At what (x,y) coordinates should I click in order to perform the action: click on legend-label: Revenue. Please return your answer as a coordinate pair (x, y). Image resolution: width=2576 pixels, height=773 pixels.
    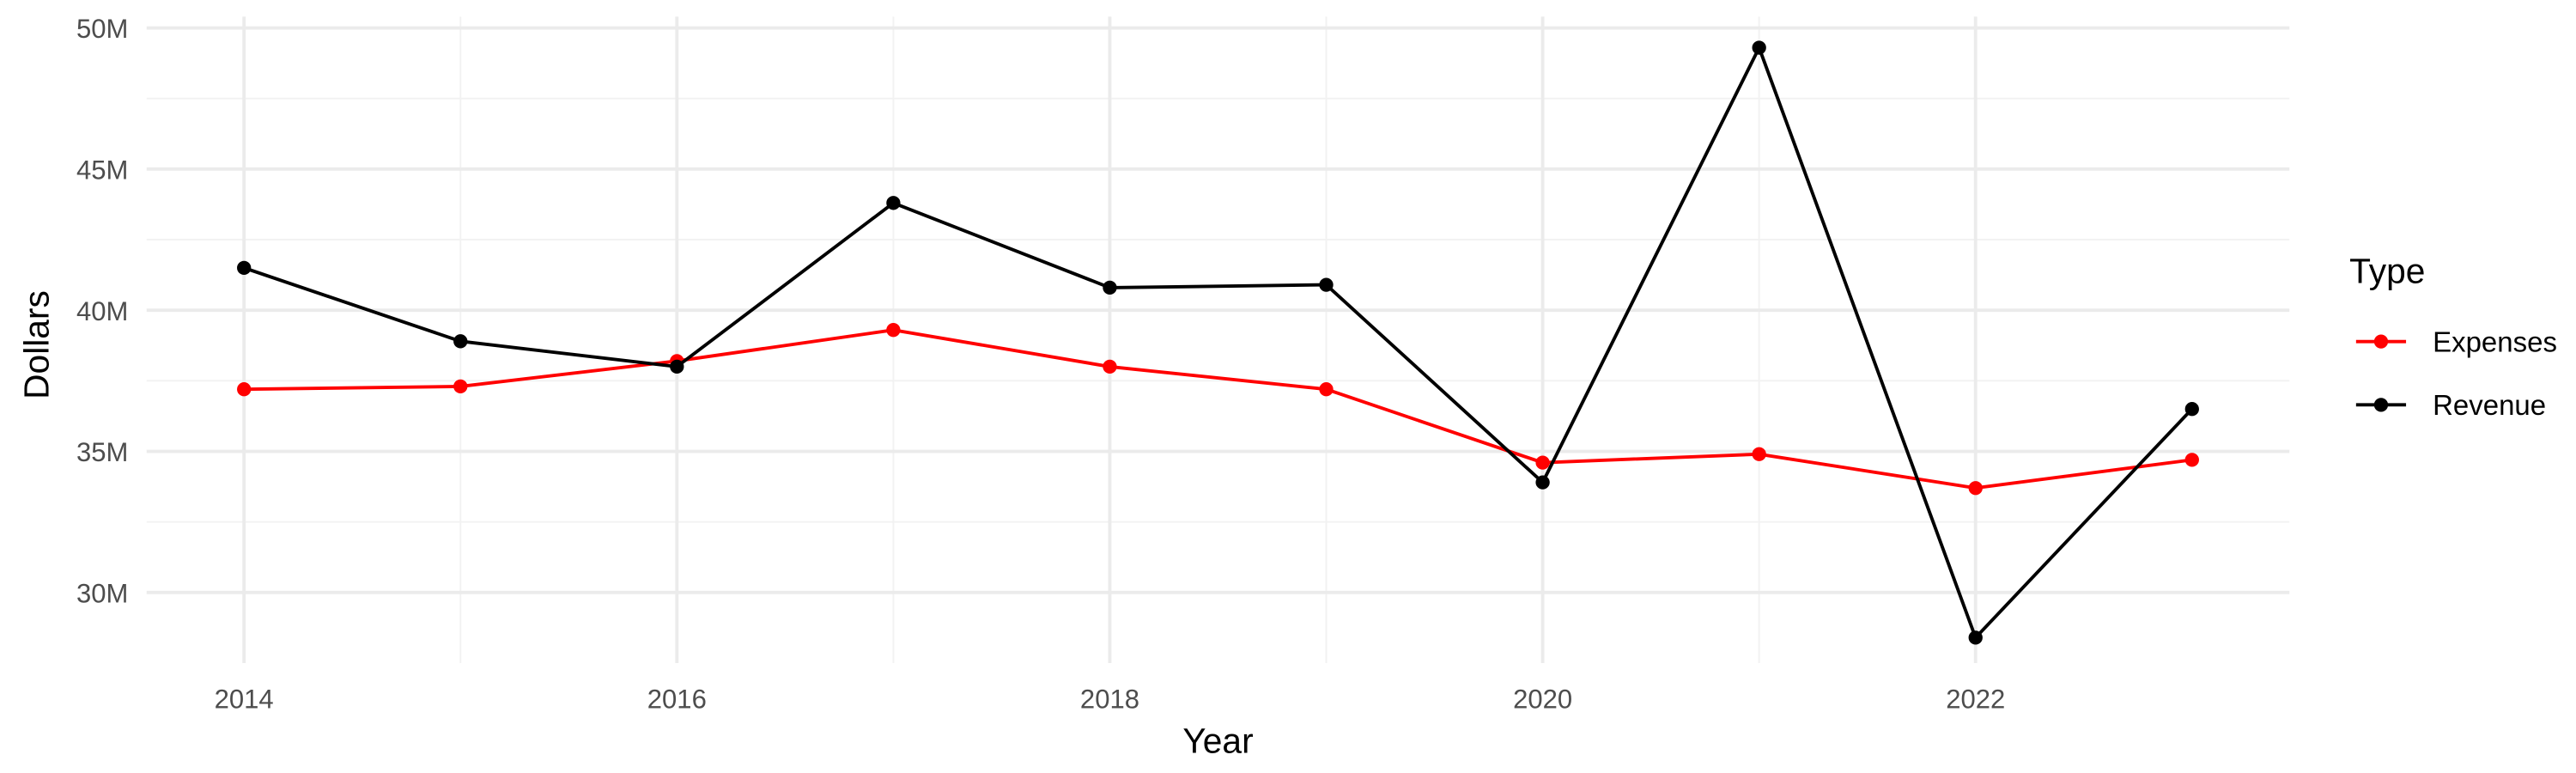
    Looking at the image, I should click on (2489, 405).